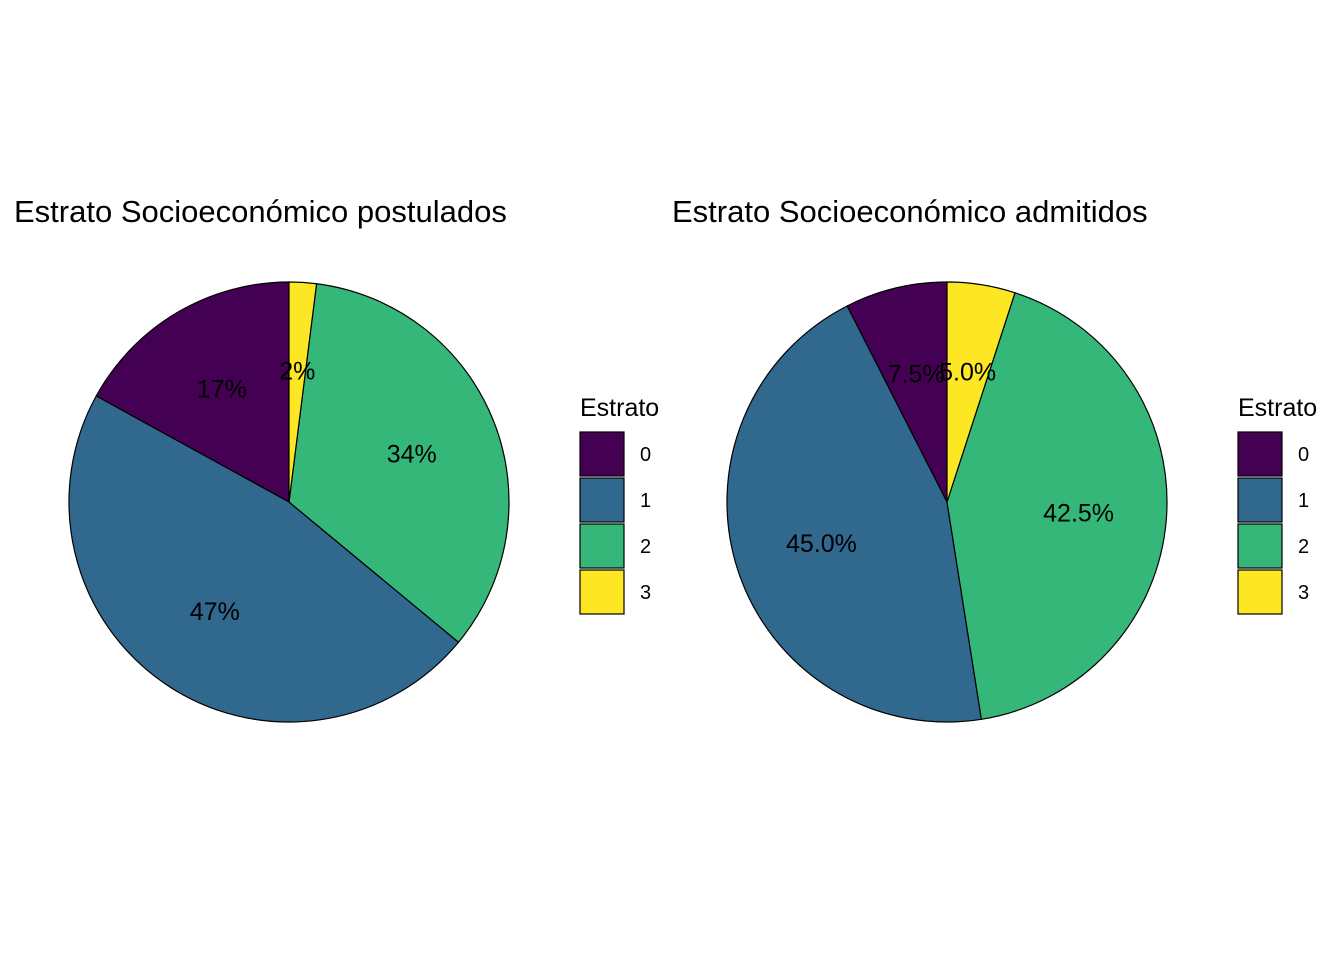 The width and height of the screenshot is (1344, 960). What do you see at coordinates (1078, 513) in the screenshot?
I see `slice-label-estrato-2: 42.5%` at bounding box center [1078, 513].